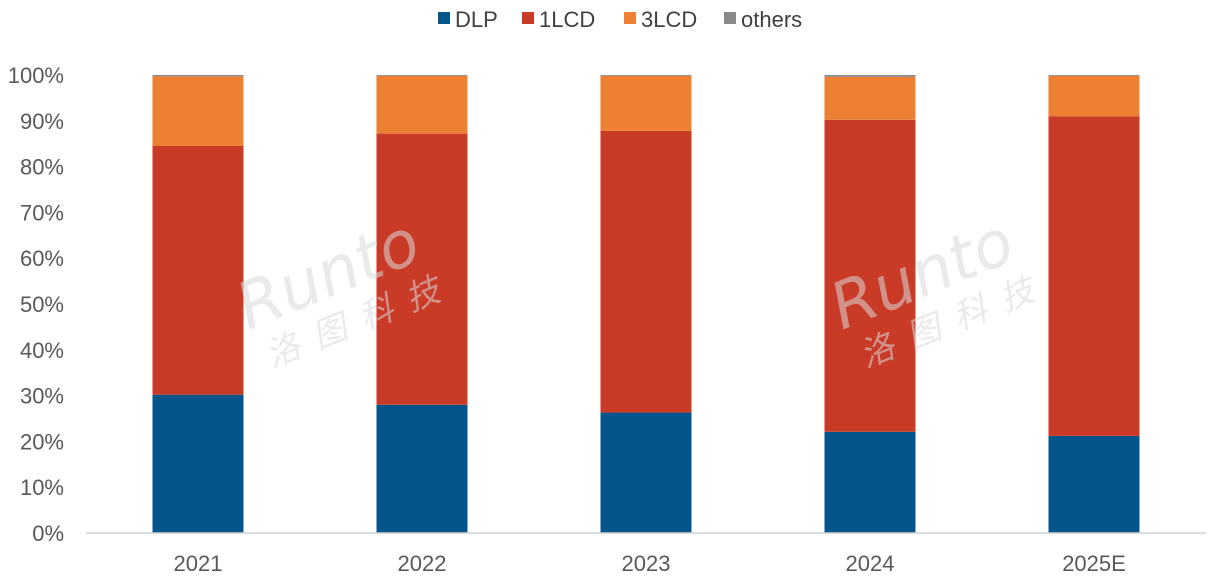  I want to click on bar-3lcd-2021, so click(198, 111).